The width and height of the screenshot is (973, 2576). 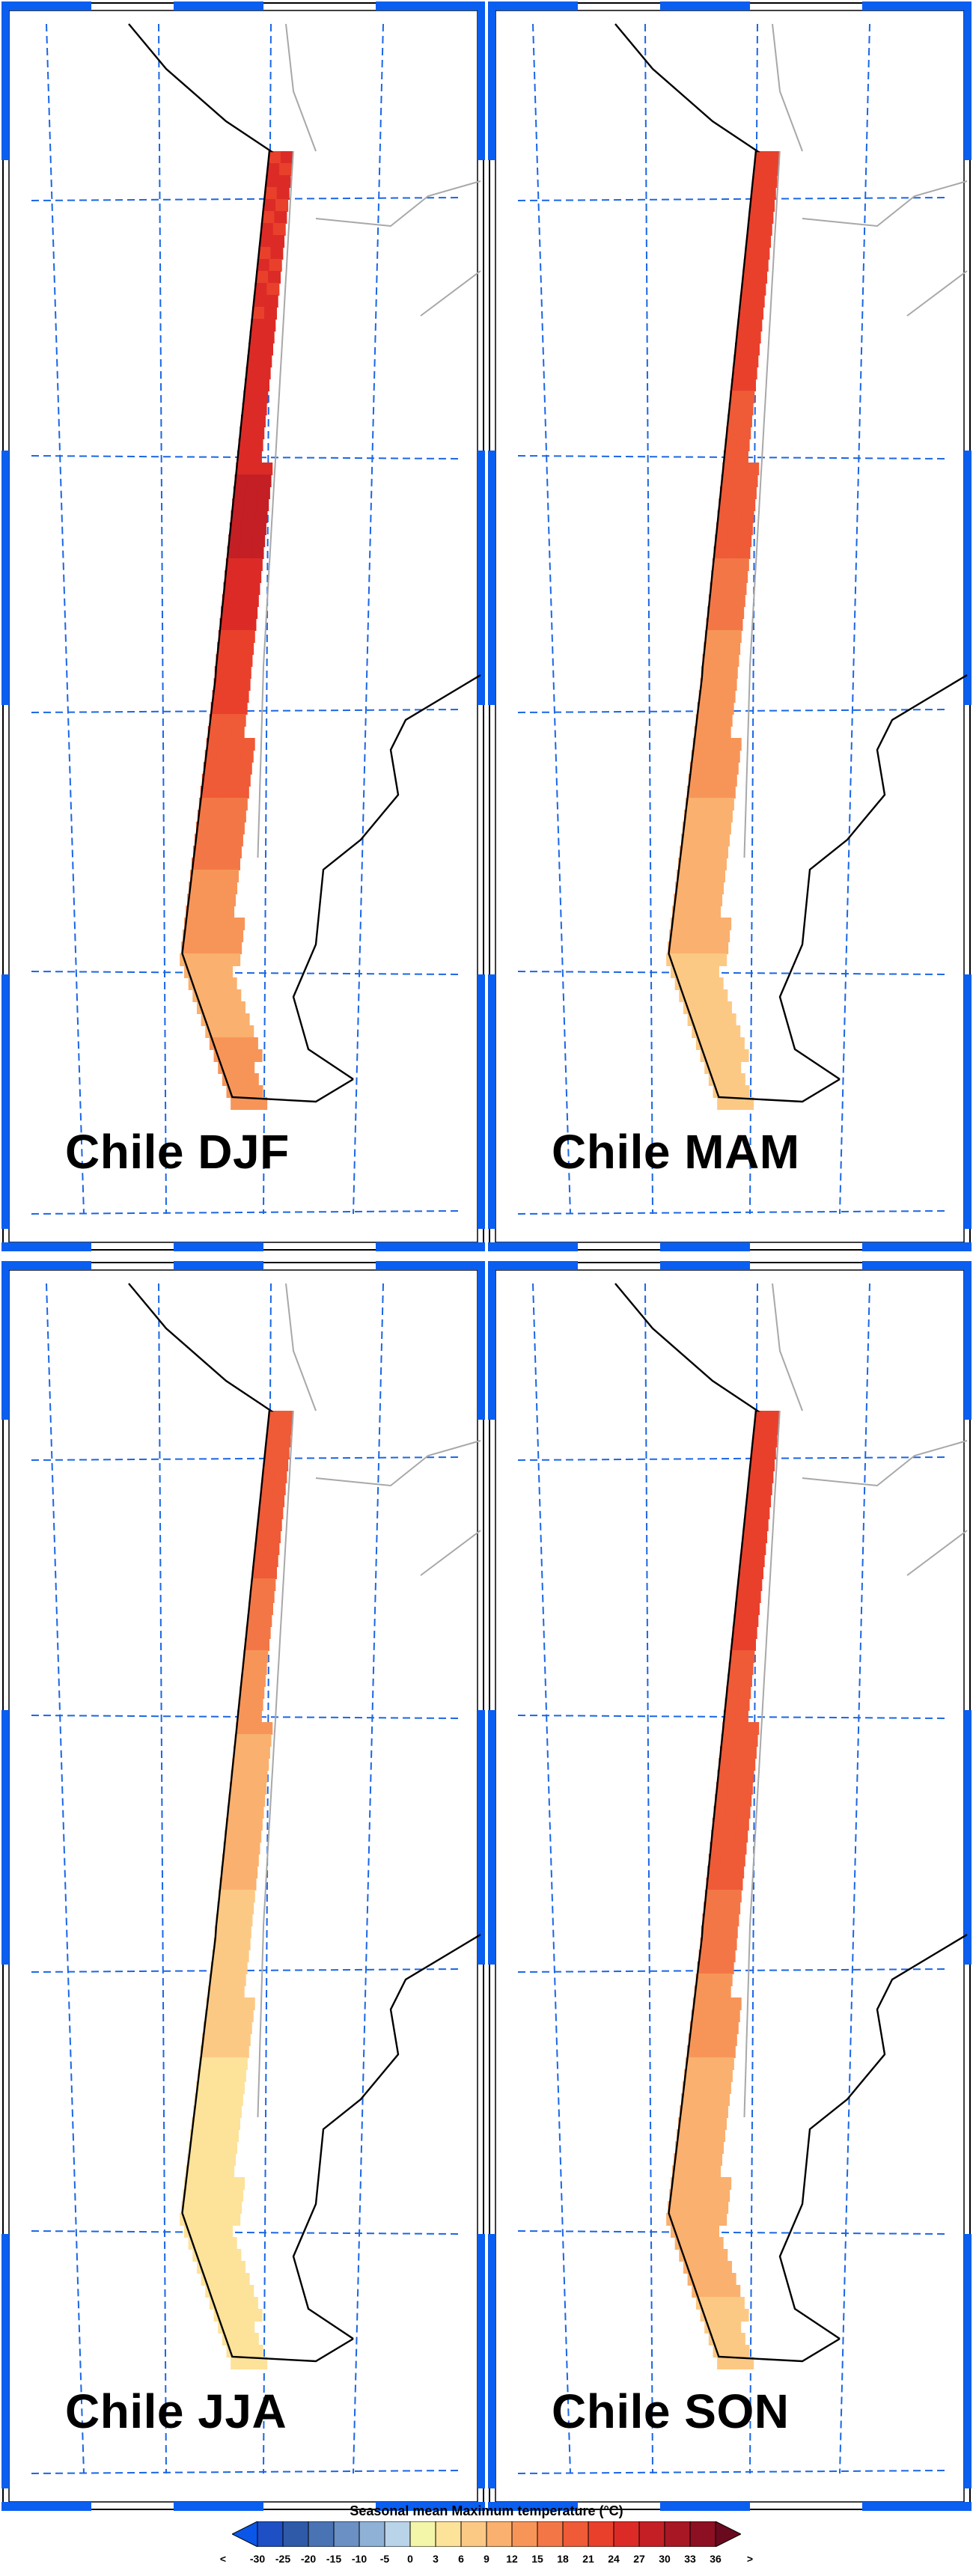 I want to click on coastline, so click(x=241, y=1823).